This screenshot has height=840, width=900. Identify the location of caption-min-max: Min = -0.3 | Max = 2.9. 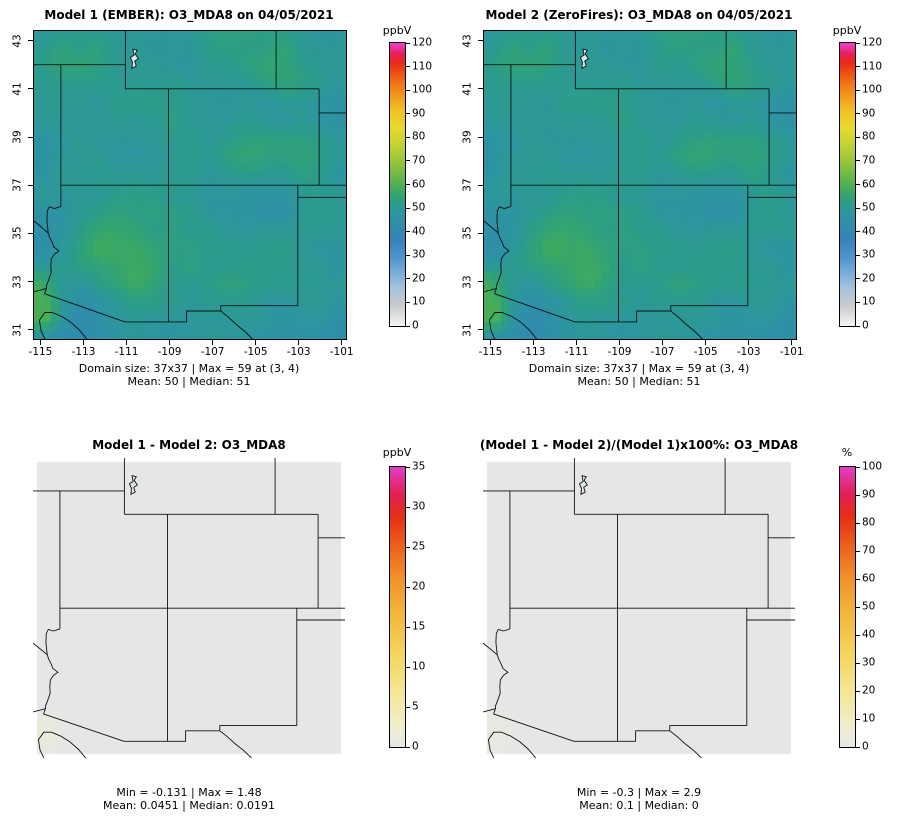
(639, 792).